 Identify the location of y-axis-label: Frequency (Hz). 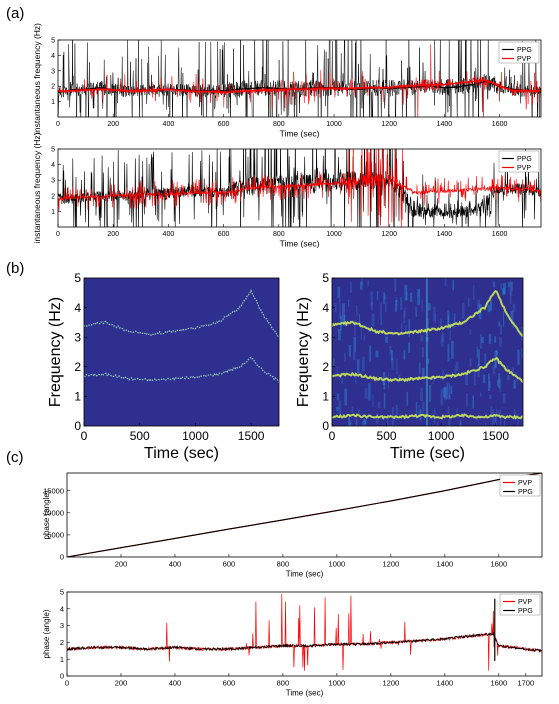
(303, 352).